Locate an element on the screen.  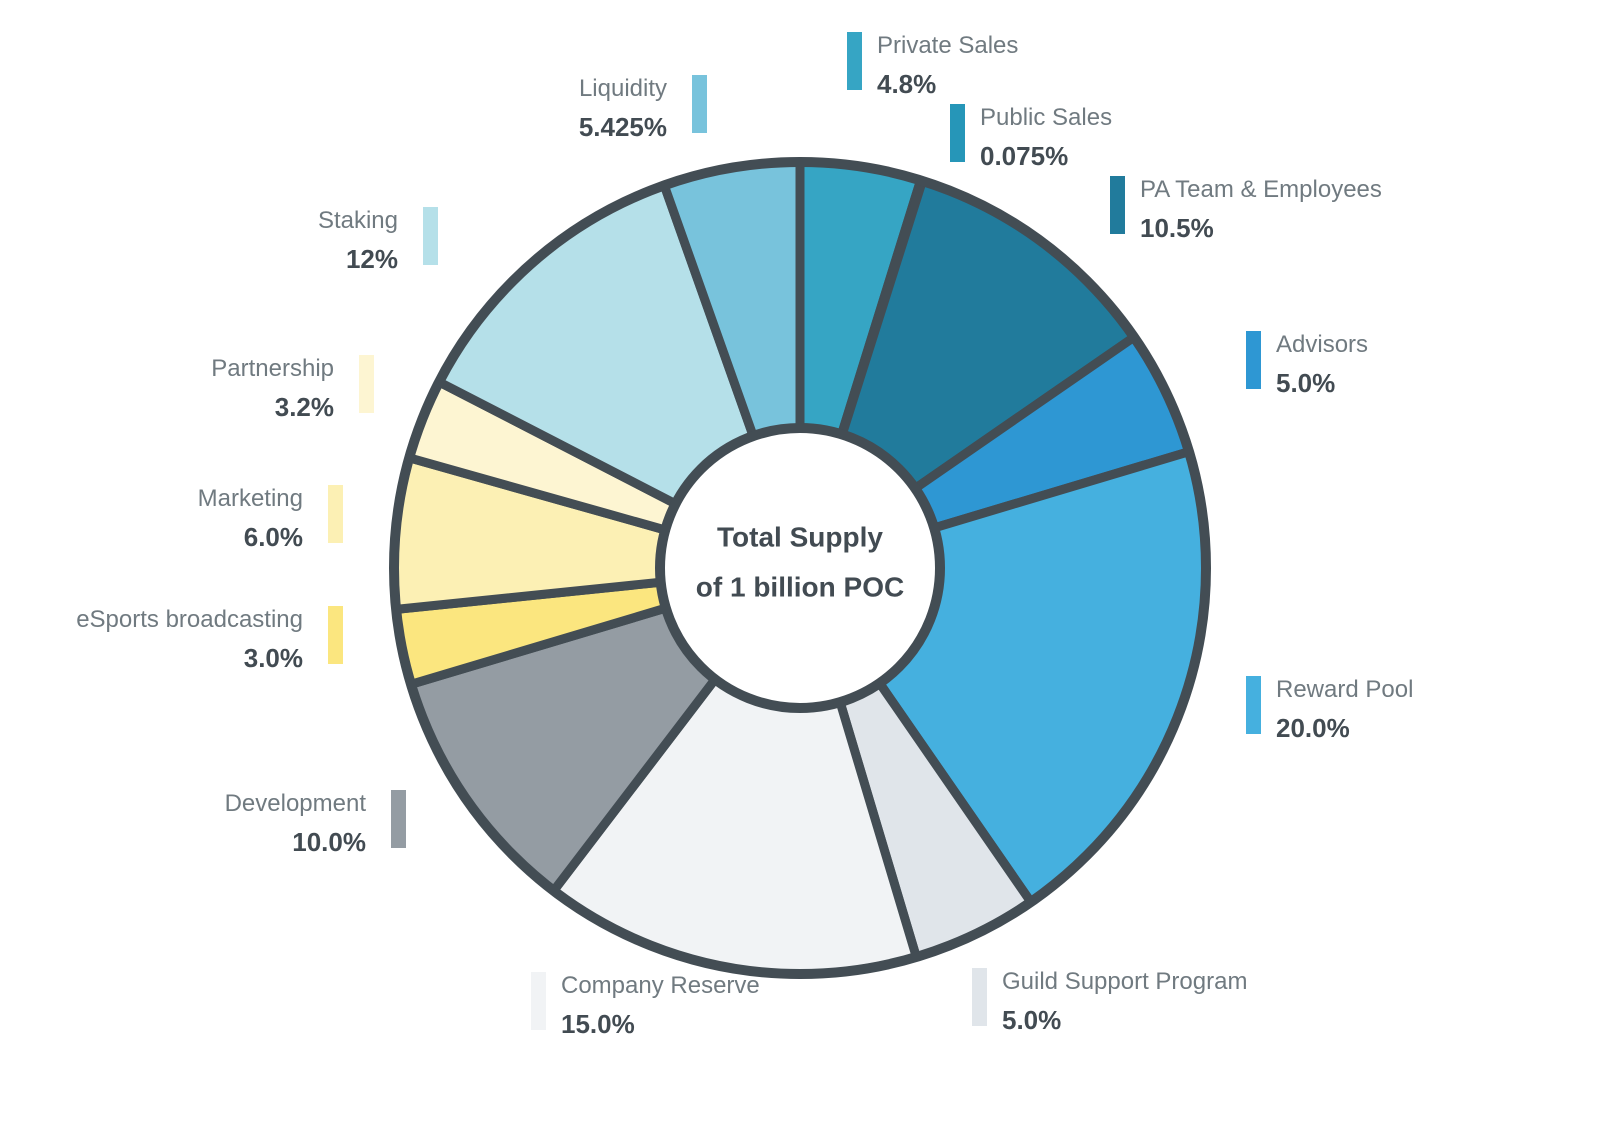
legend-swatch-liquidity is located at coordinates (699, 104).